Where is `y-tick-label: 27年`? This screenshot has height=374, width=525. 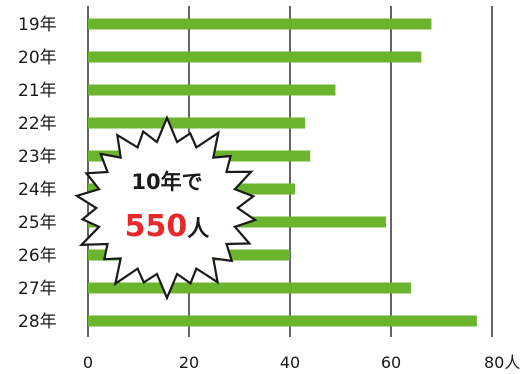 y-tick-label: 27年 is located at coordinates (37, 289).